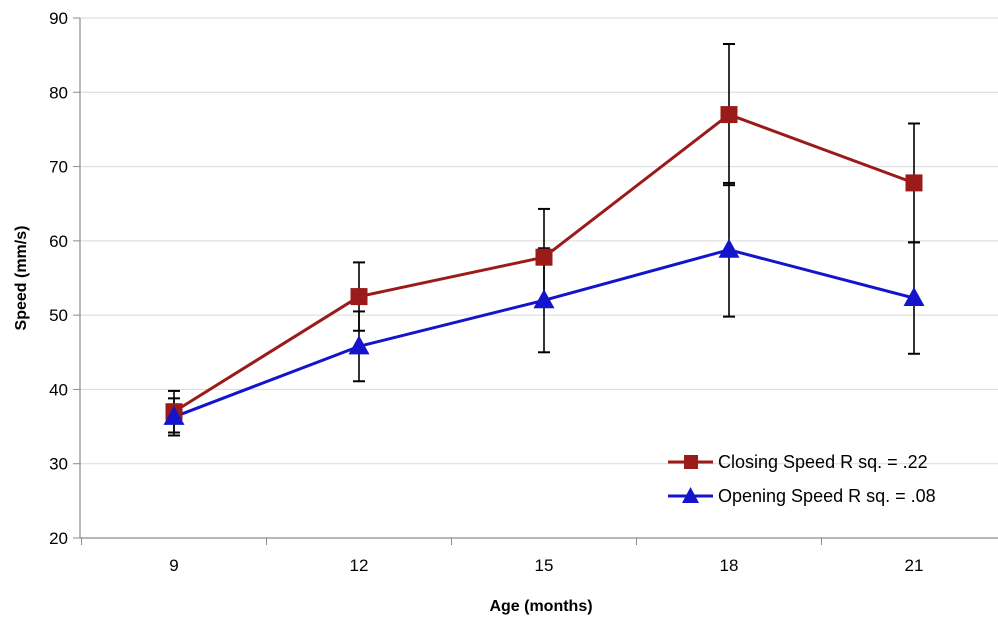 The height and width of the screenshot is (620, 998). I want to click on legend-label-closing-speed: Closing Speed R sq. = .22, so click(823, 462).